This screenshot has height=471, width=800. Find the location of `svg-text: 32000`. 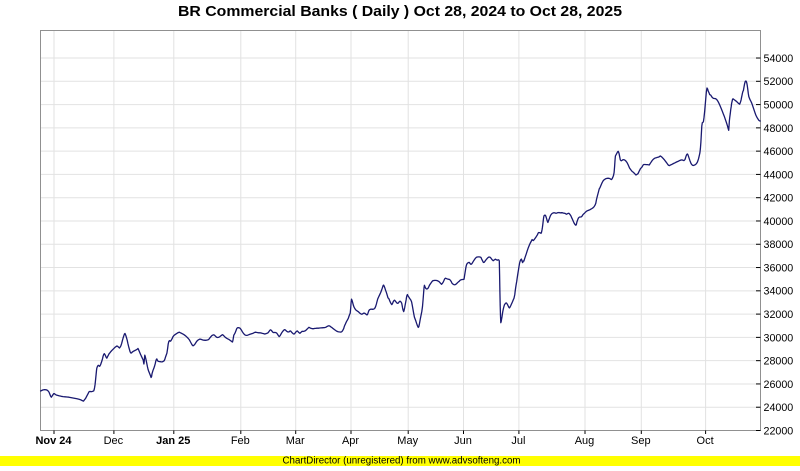

svg-text: 32000 is located at coordinates (779, 315).